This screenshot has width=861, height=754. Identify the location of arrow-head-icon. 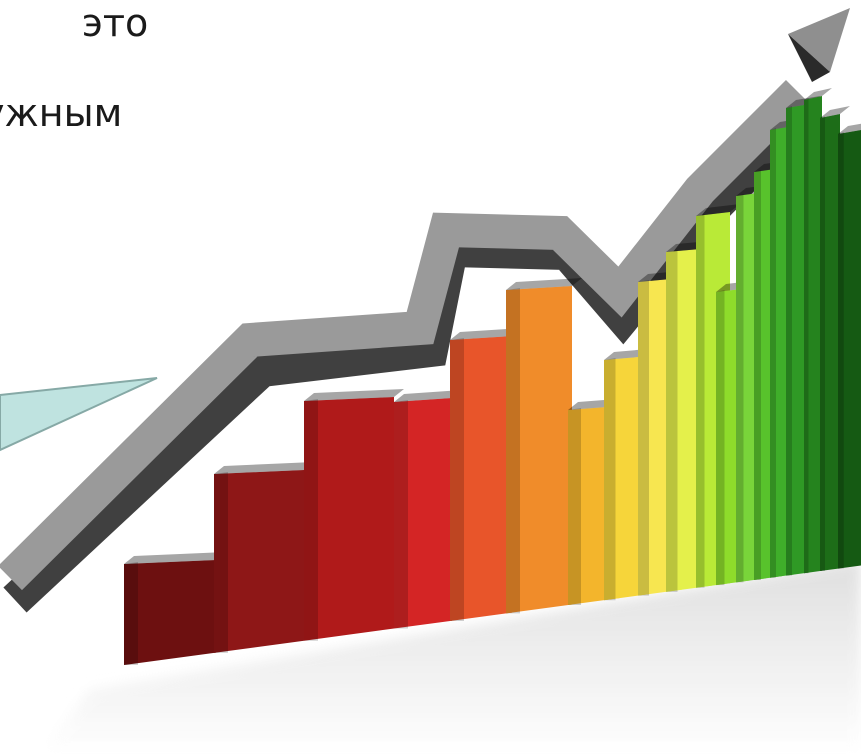
(819, 40).